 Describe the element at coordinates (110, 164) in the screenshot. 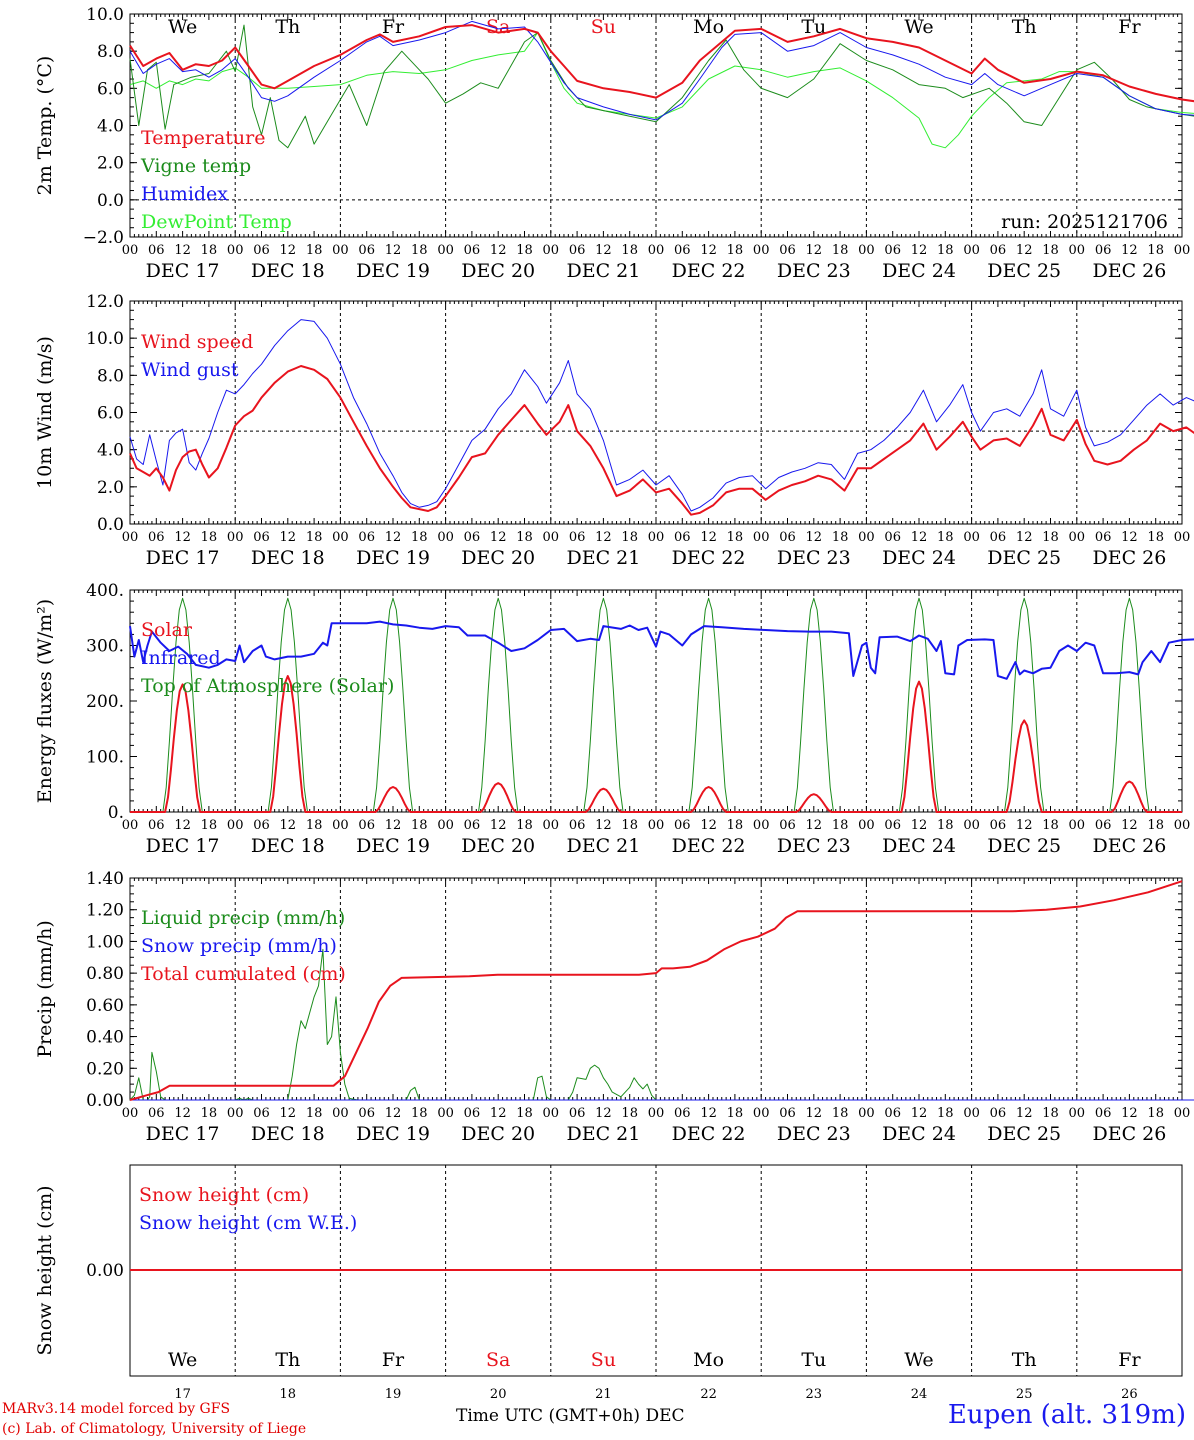

I see `y-tick-label: 2.0` at that location.